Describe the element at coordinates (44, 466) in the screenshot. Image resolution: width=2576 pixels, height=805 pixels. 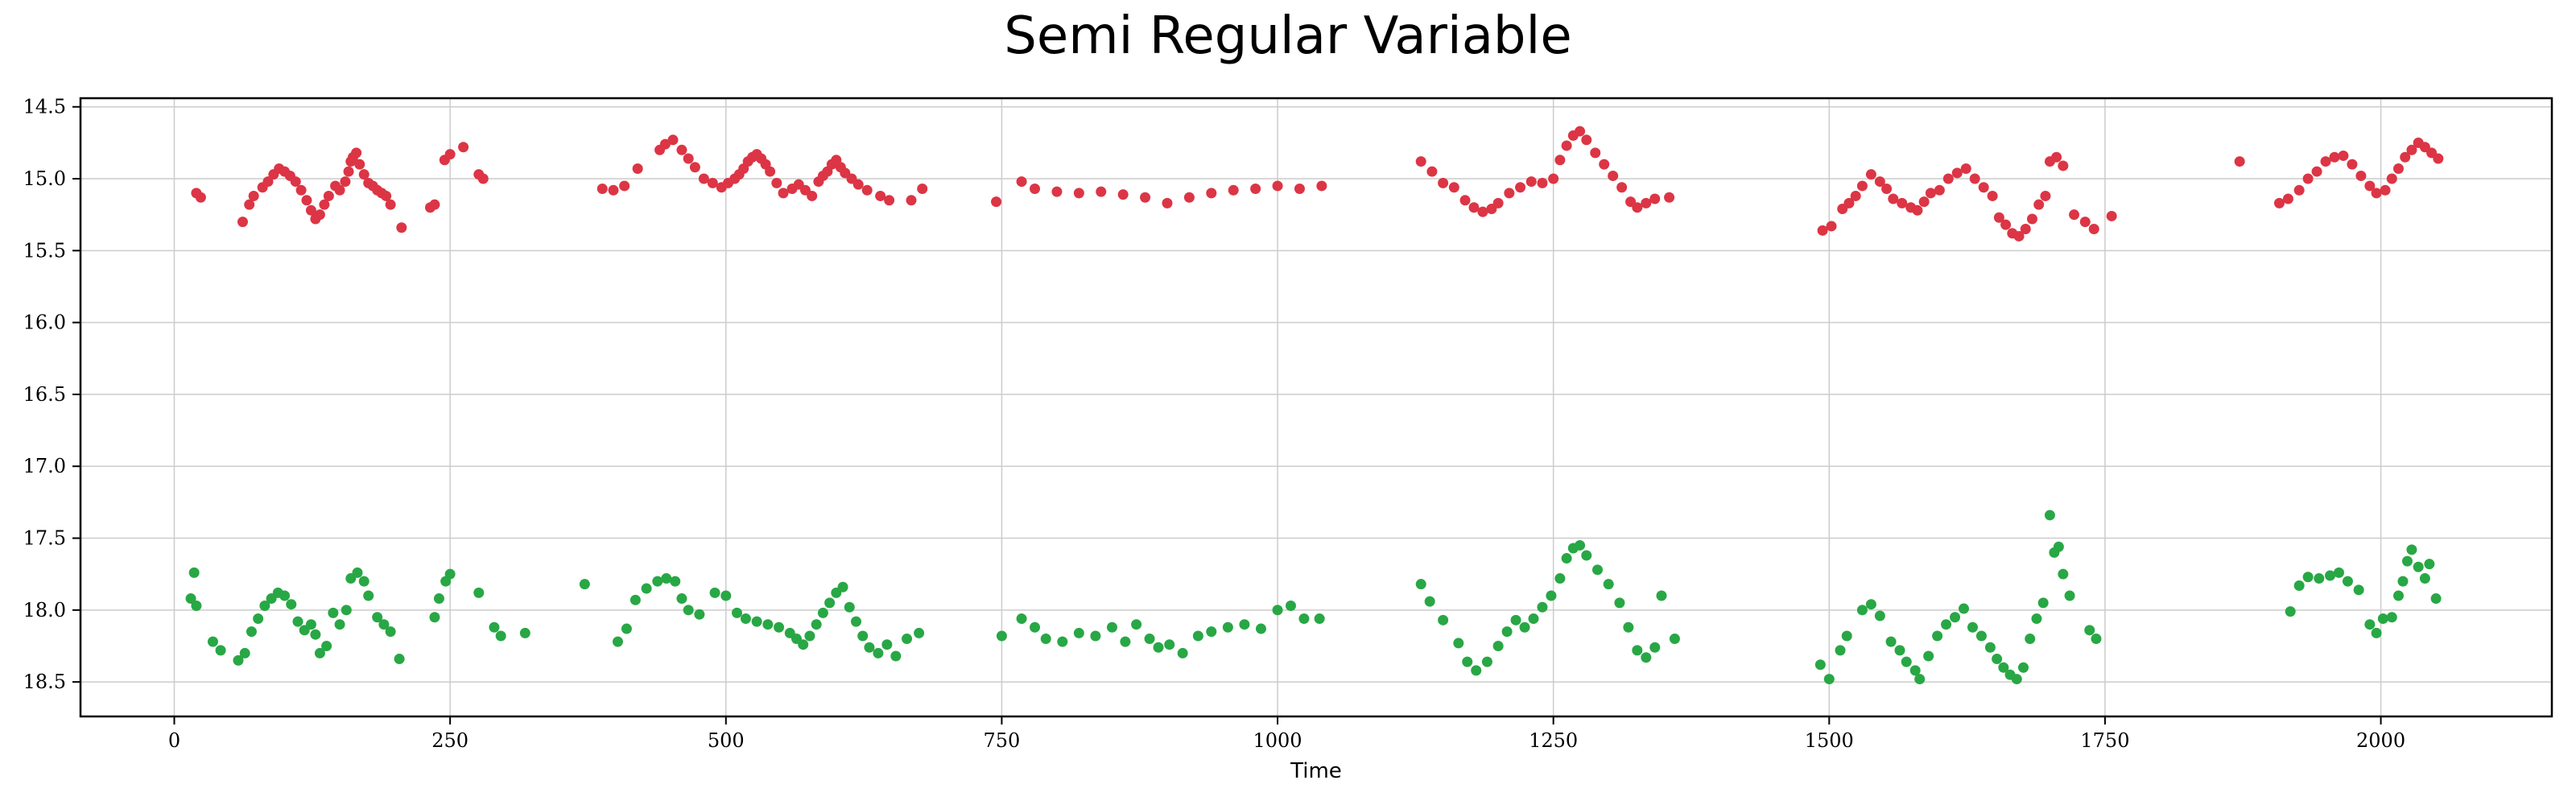
I see `y-tick-label: 17.0` at that location.